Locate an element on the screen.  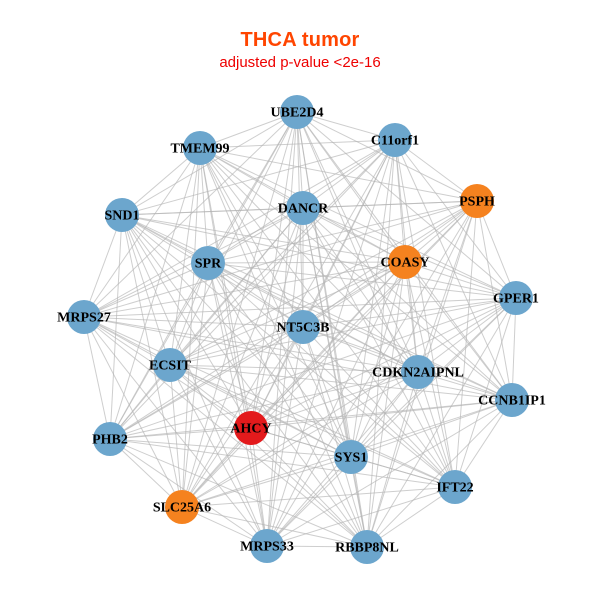
edge-SPR-CCNB1IP1 is located at coordinates (360, 331).